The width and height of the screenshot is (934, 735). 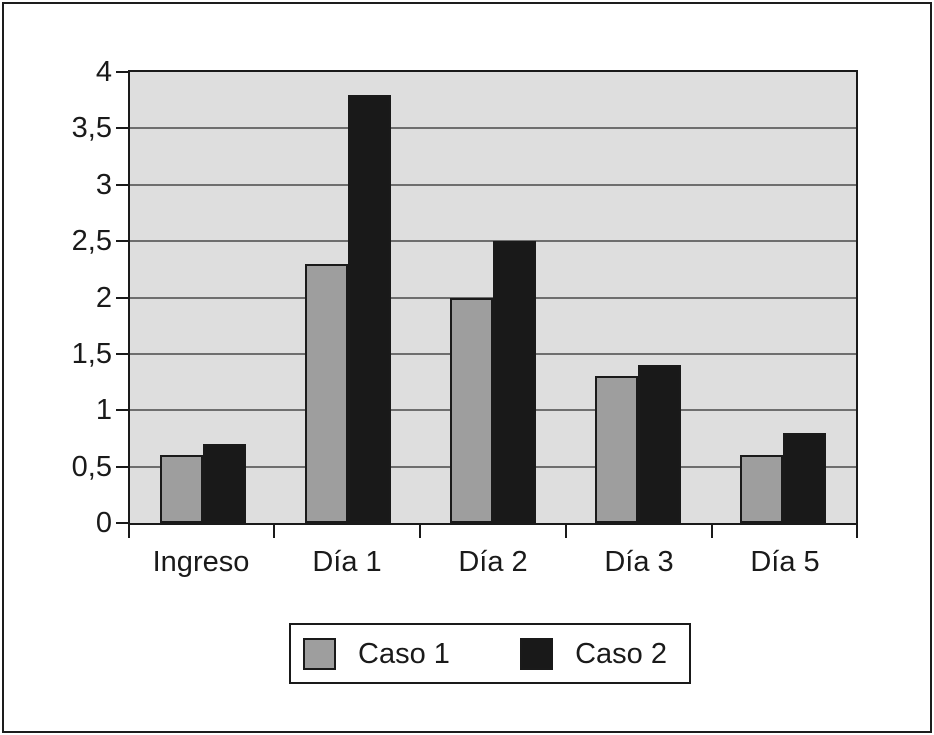 I want to click on x-axis-label-dia-2: Día 2, so click(x=493, y=562).